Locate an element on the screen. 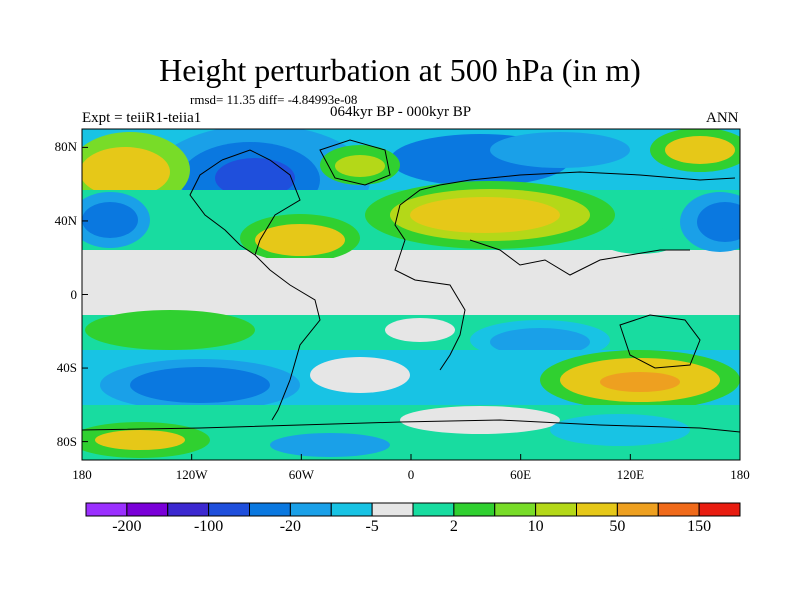  coastline-greenland is located at coordinates (355, 162).